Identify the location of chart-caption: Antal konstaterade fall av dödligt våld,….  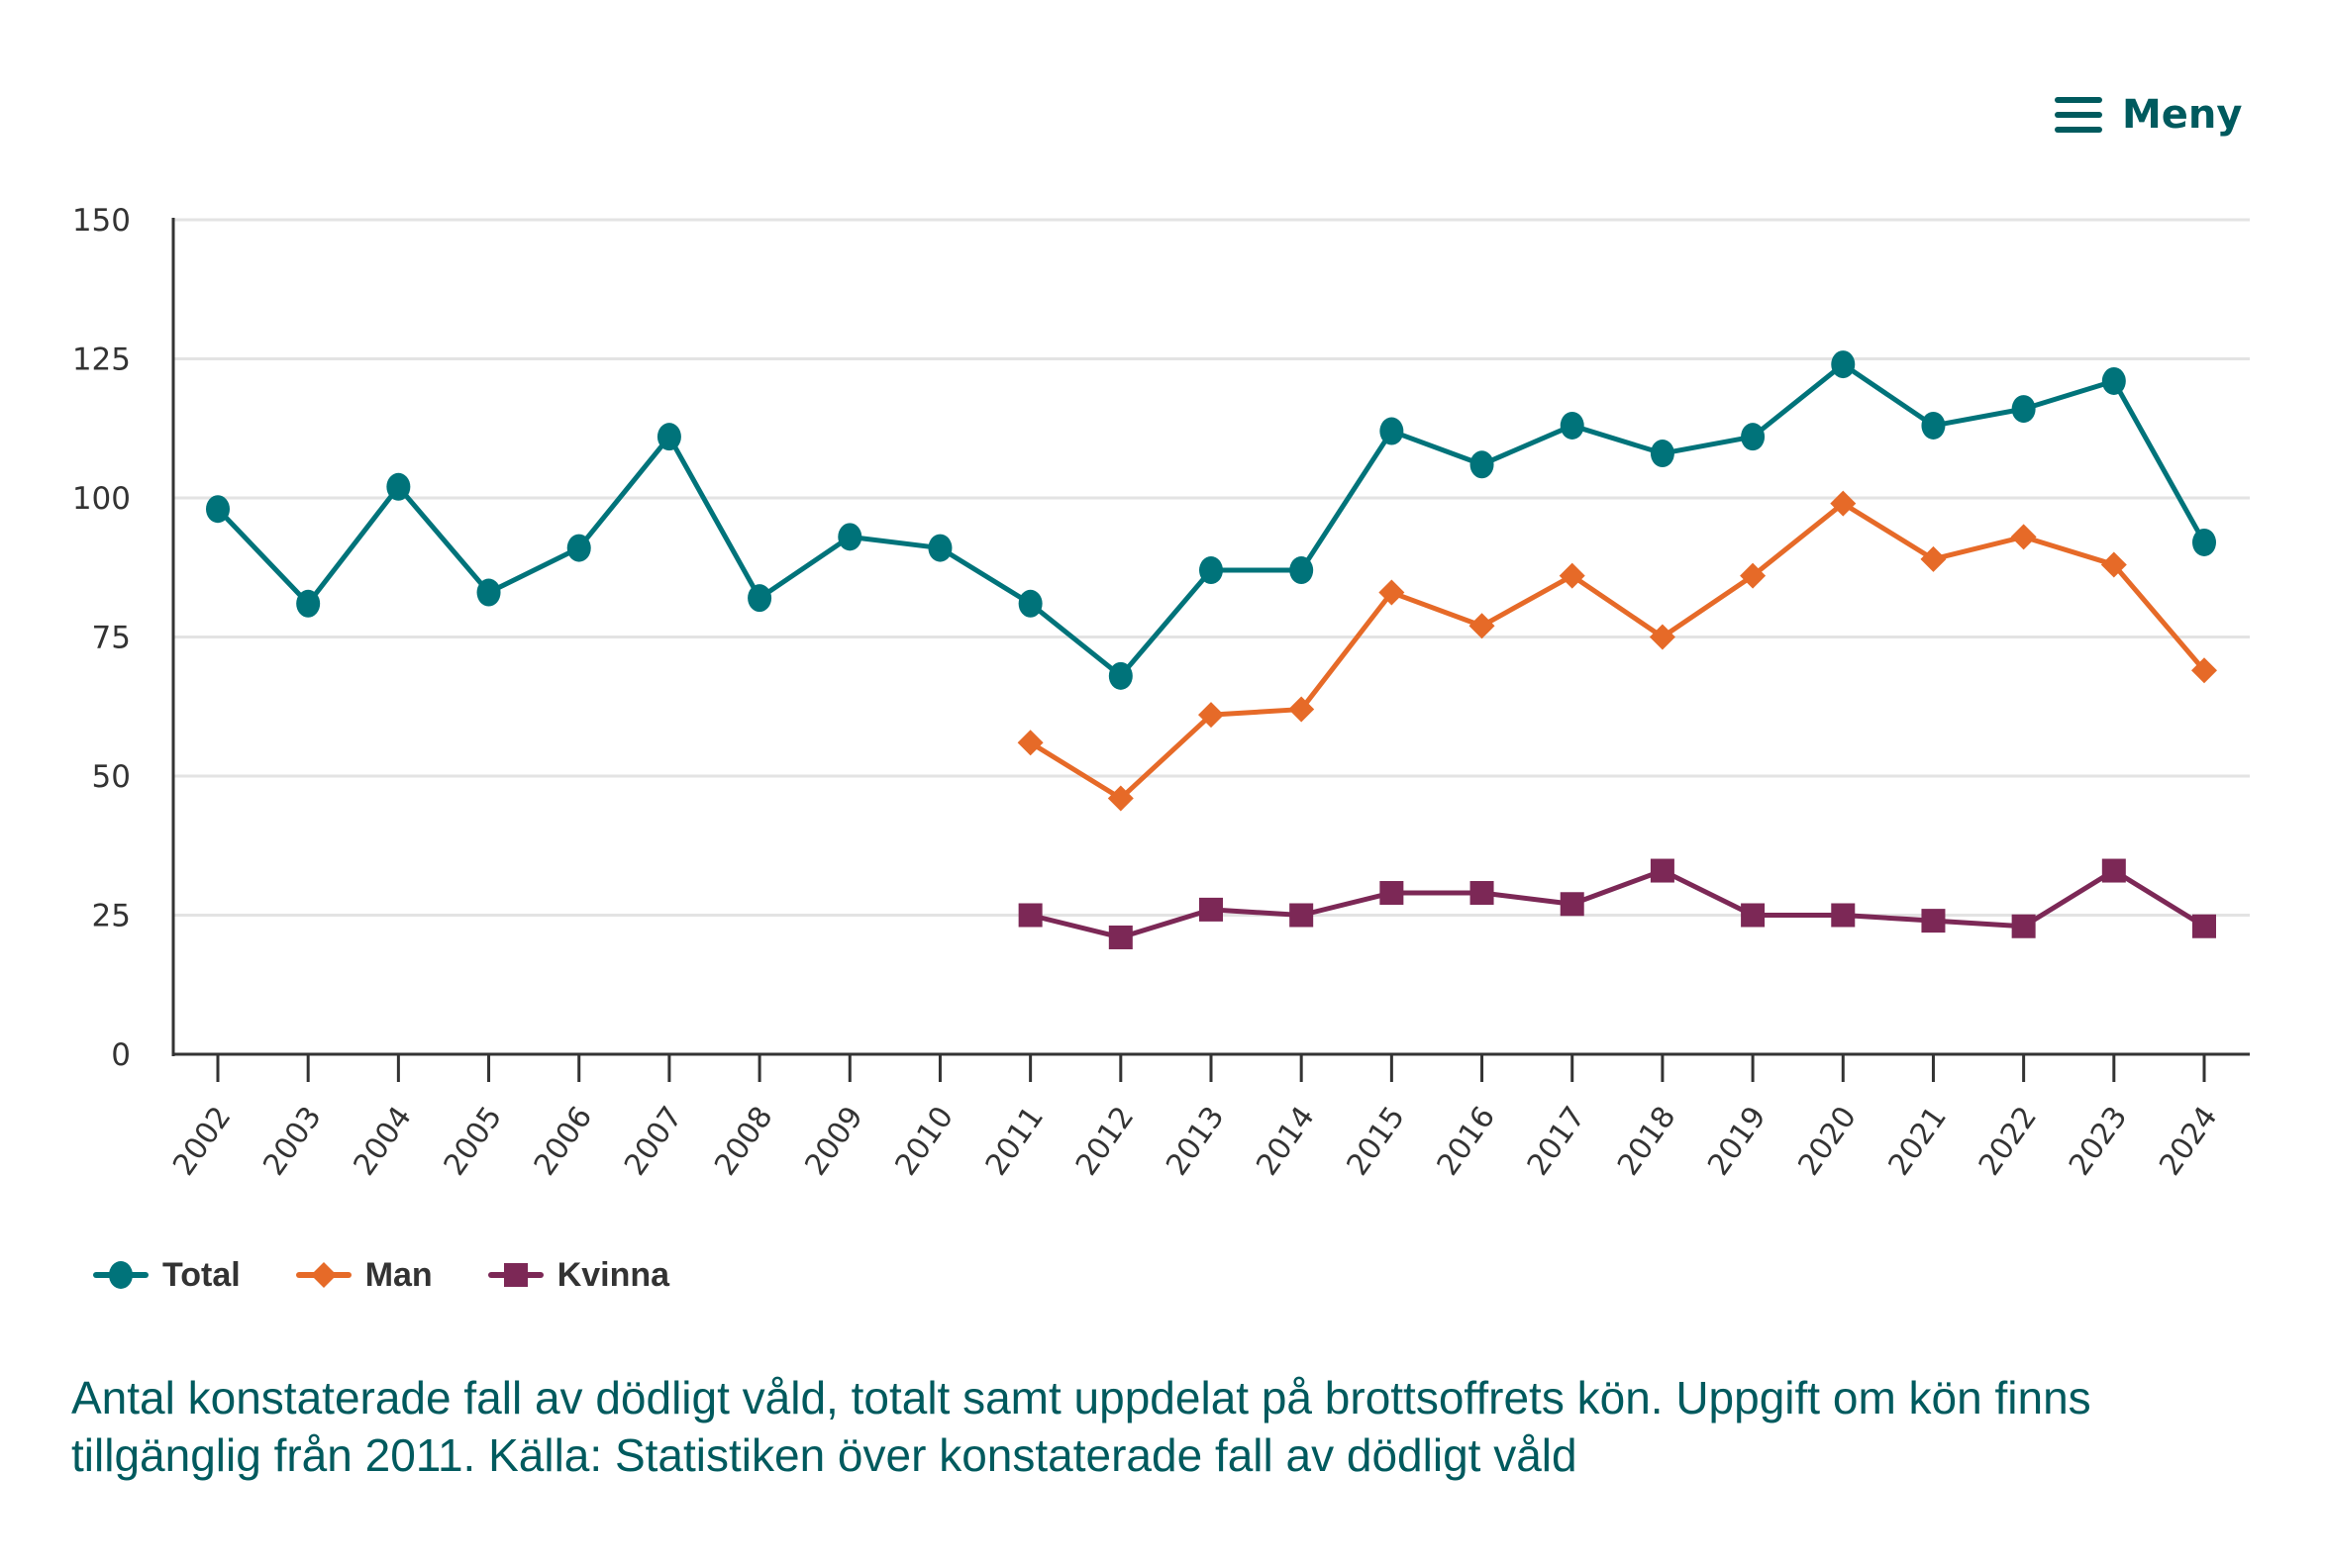
(1081, 1426).